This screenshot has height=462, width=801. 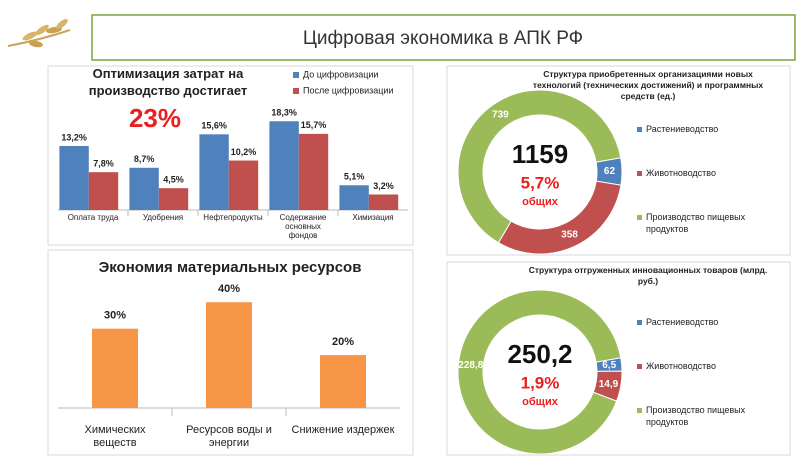 What do you see at coordinates (539, 354) in the screenshot?
I see `center-label: 250,2` at bounding box center [539, 354].